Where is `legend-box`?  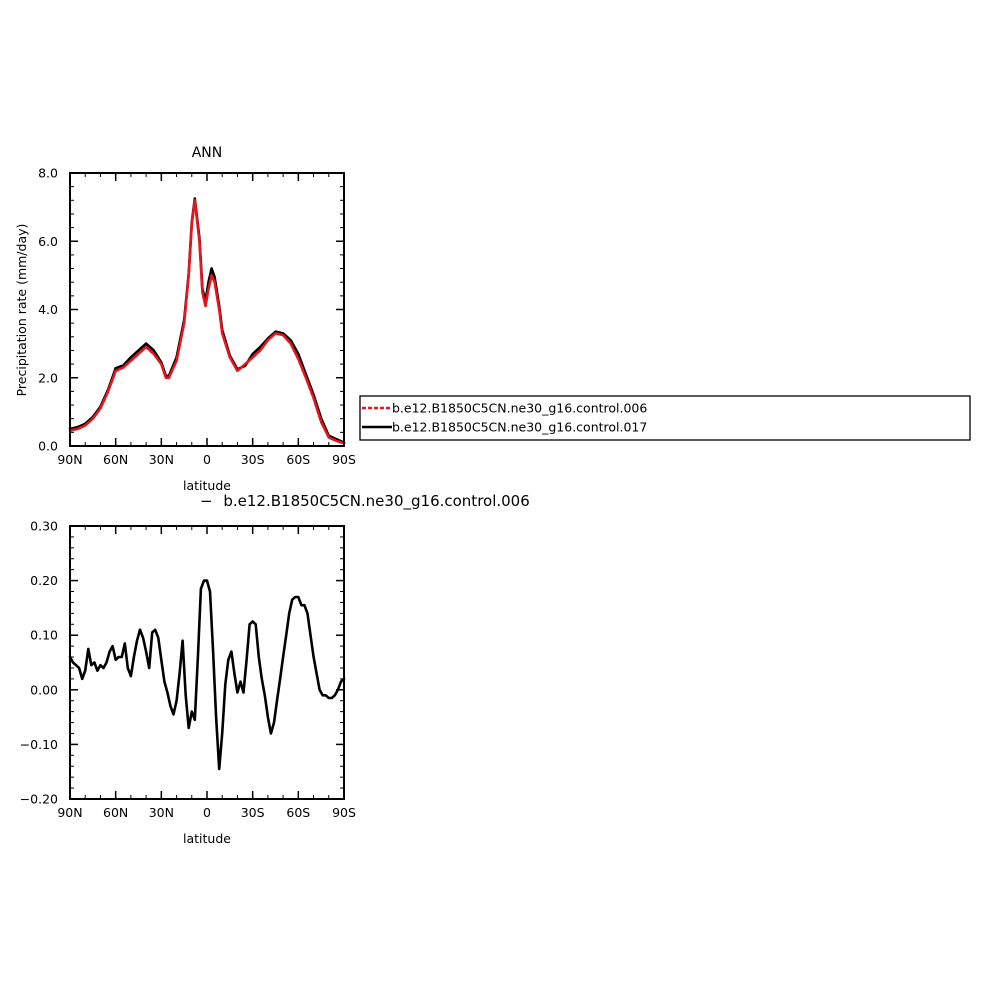
legend-box is located at coordinates (665, 418).